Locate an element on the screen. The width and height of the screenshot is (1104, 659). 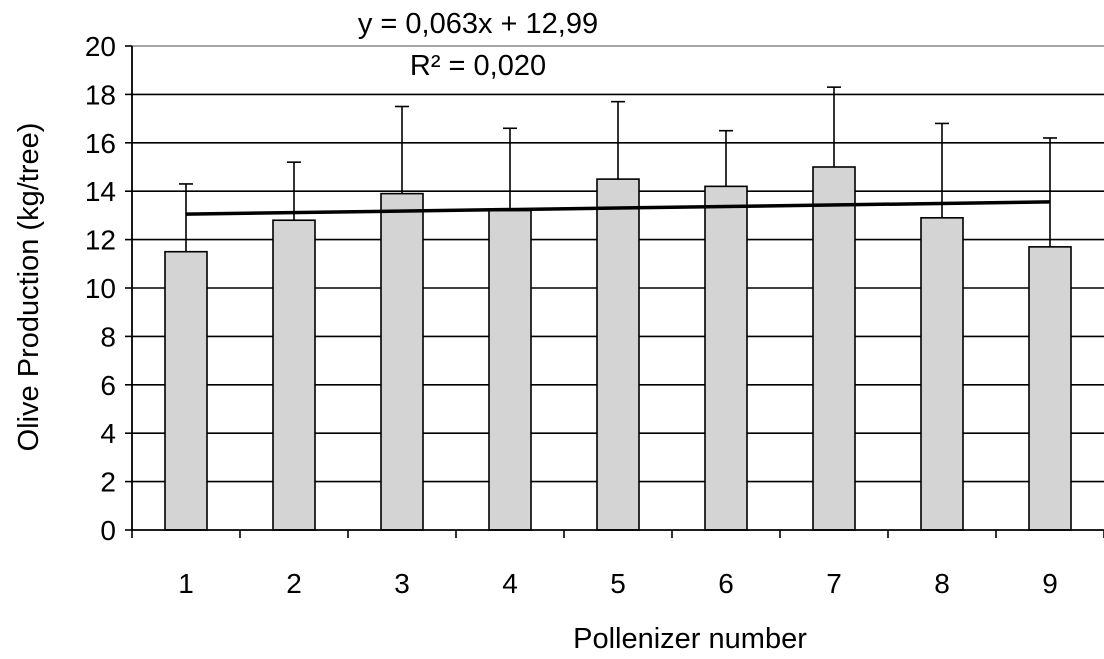
y-tick-label: 8 is located at coordinates (108, 336).